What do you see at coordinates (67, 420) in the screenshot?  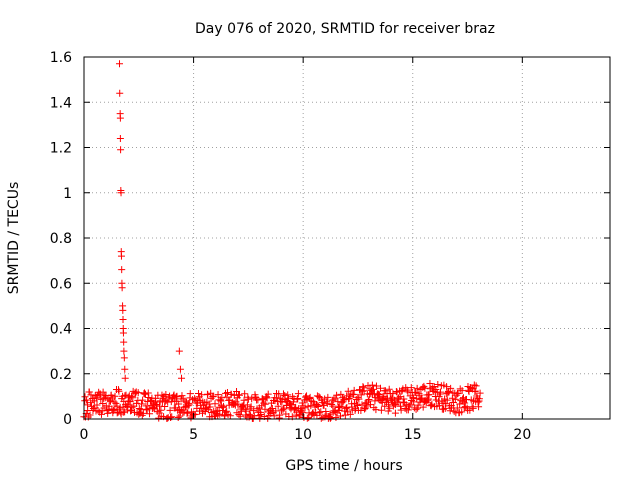 I see `y-tick-label: 0` at bounding box center [67, 420].